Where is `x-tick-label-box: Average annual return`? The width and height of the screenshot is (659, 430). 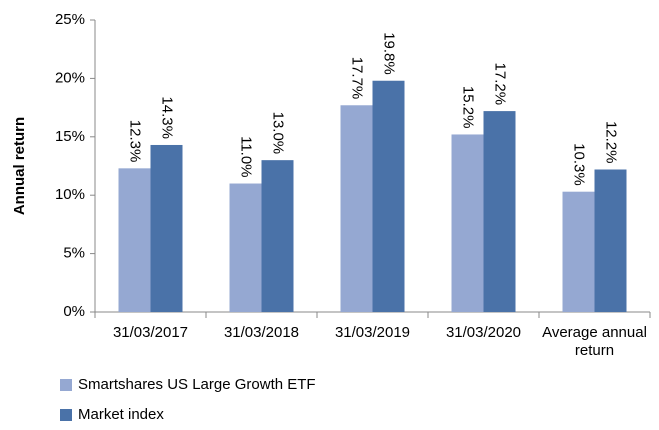
x-tick-label-box: Average annual return is located at coordinates (594, 341).